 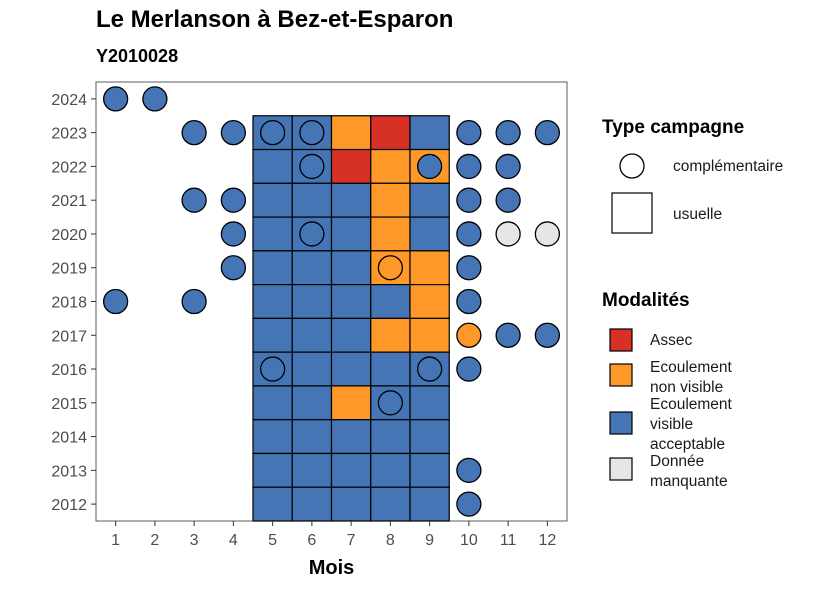 I want to click on chart-subtitle: Y2010028, so click(x=137, y=56).